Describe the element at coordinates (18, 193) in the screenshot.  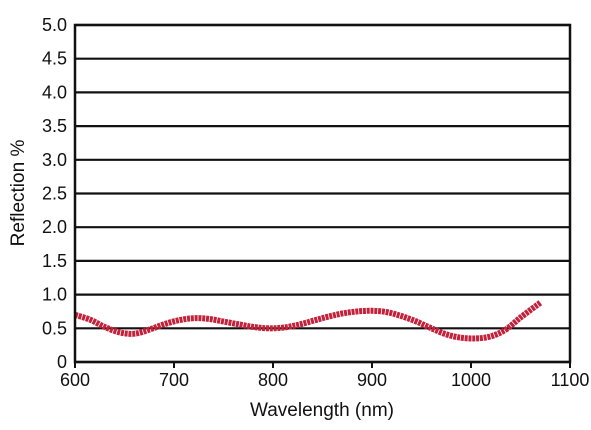
I see `y-axis-title: Reflection %` at that location.